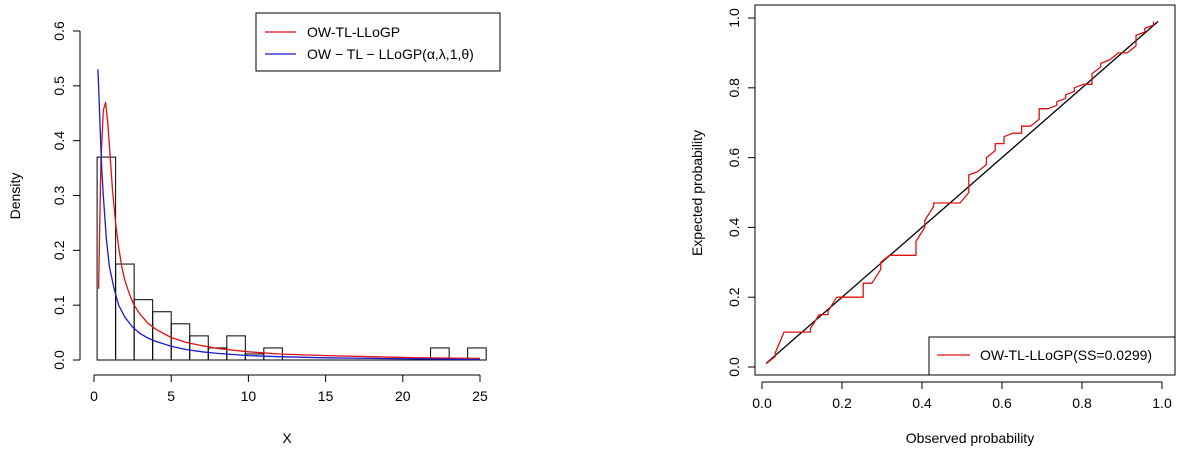 This screenshot has width=1184, height=450. What do you see at coordinates (480, 396) in the screenshot?
I see `x-tick-label: 25` at bounding box center [480, 396].